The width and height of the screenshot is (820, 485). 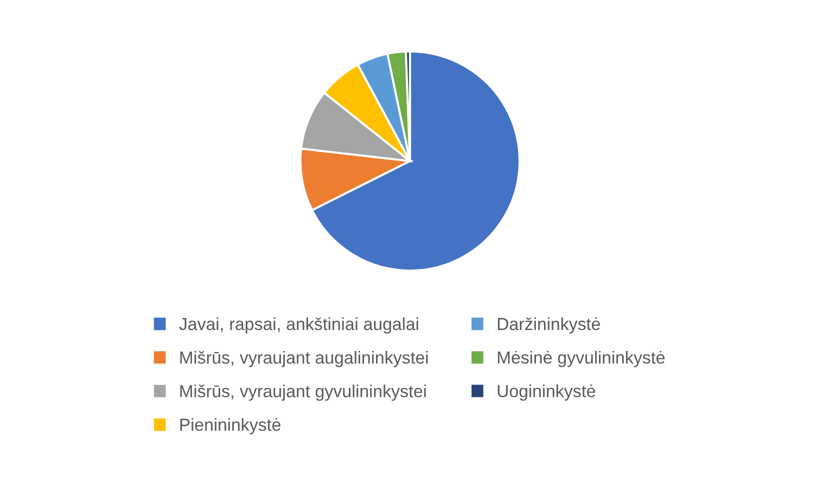 What do you see at coordinates (549, 325) in the screenshot?
I see `legend-label: Daržininkystė` at bounding box center [549, 325].